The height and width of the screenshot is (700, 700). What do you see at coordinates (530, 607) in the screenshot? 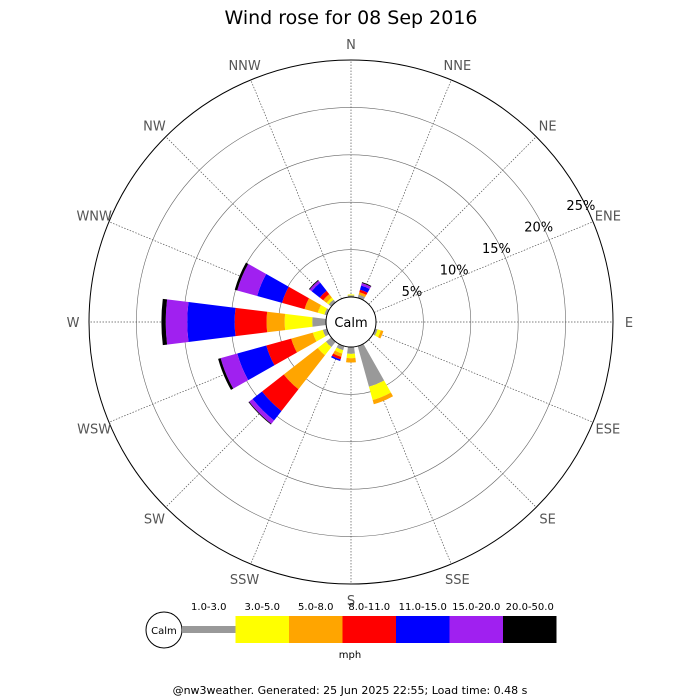
I see `legend-label: 20.0-50.0` at bounding box center [530, 607].